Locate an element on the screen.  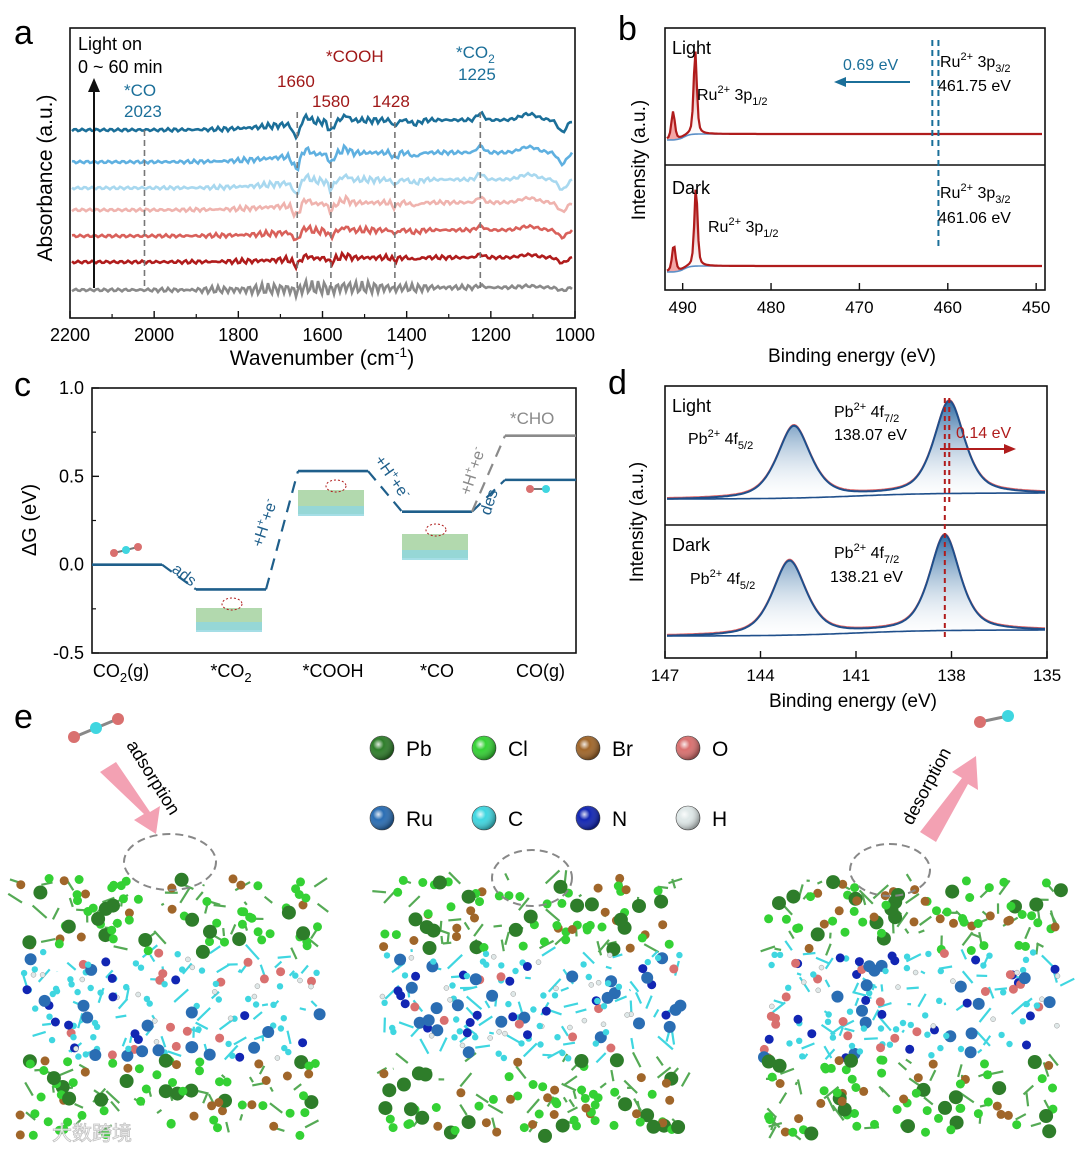
legend-swatch-shade-Pb is located at coordinates (382, 748).